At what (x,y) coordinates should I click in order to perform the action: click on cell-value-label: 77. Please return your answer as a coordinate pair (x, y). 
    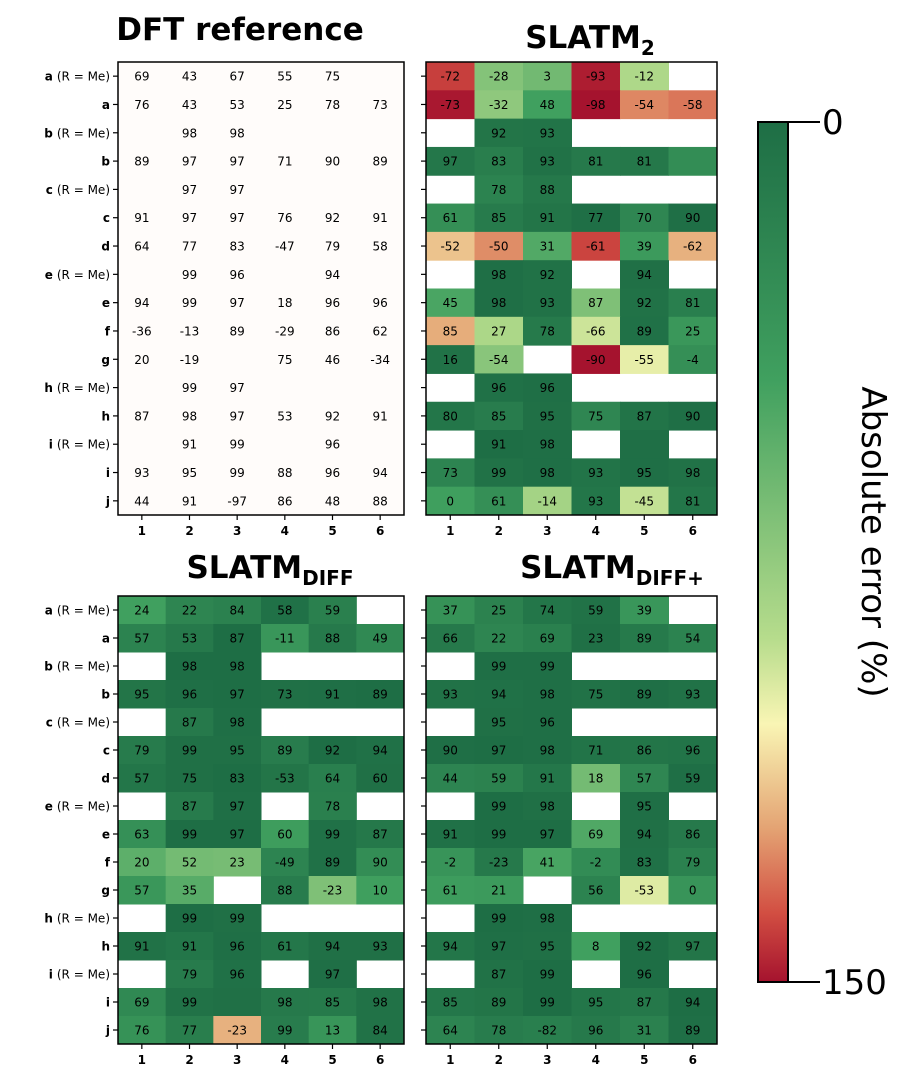
    Looking at the image, I should click on (189, 247).